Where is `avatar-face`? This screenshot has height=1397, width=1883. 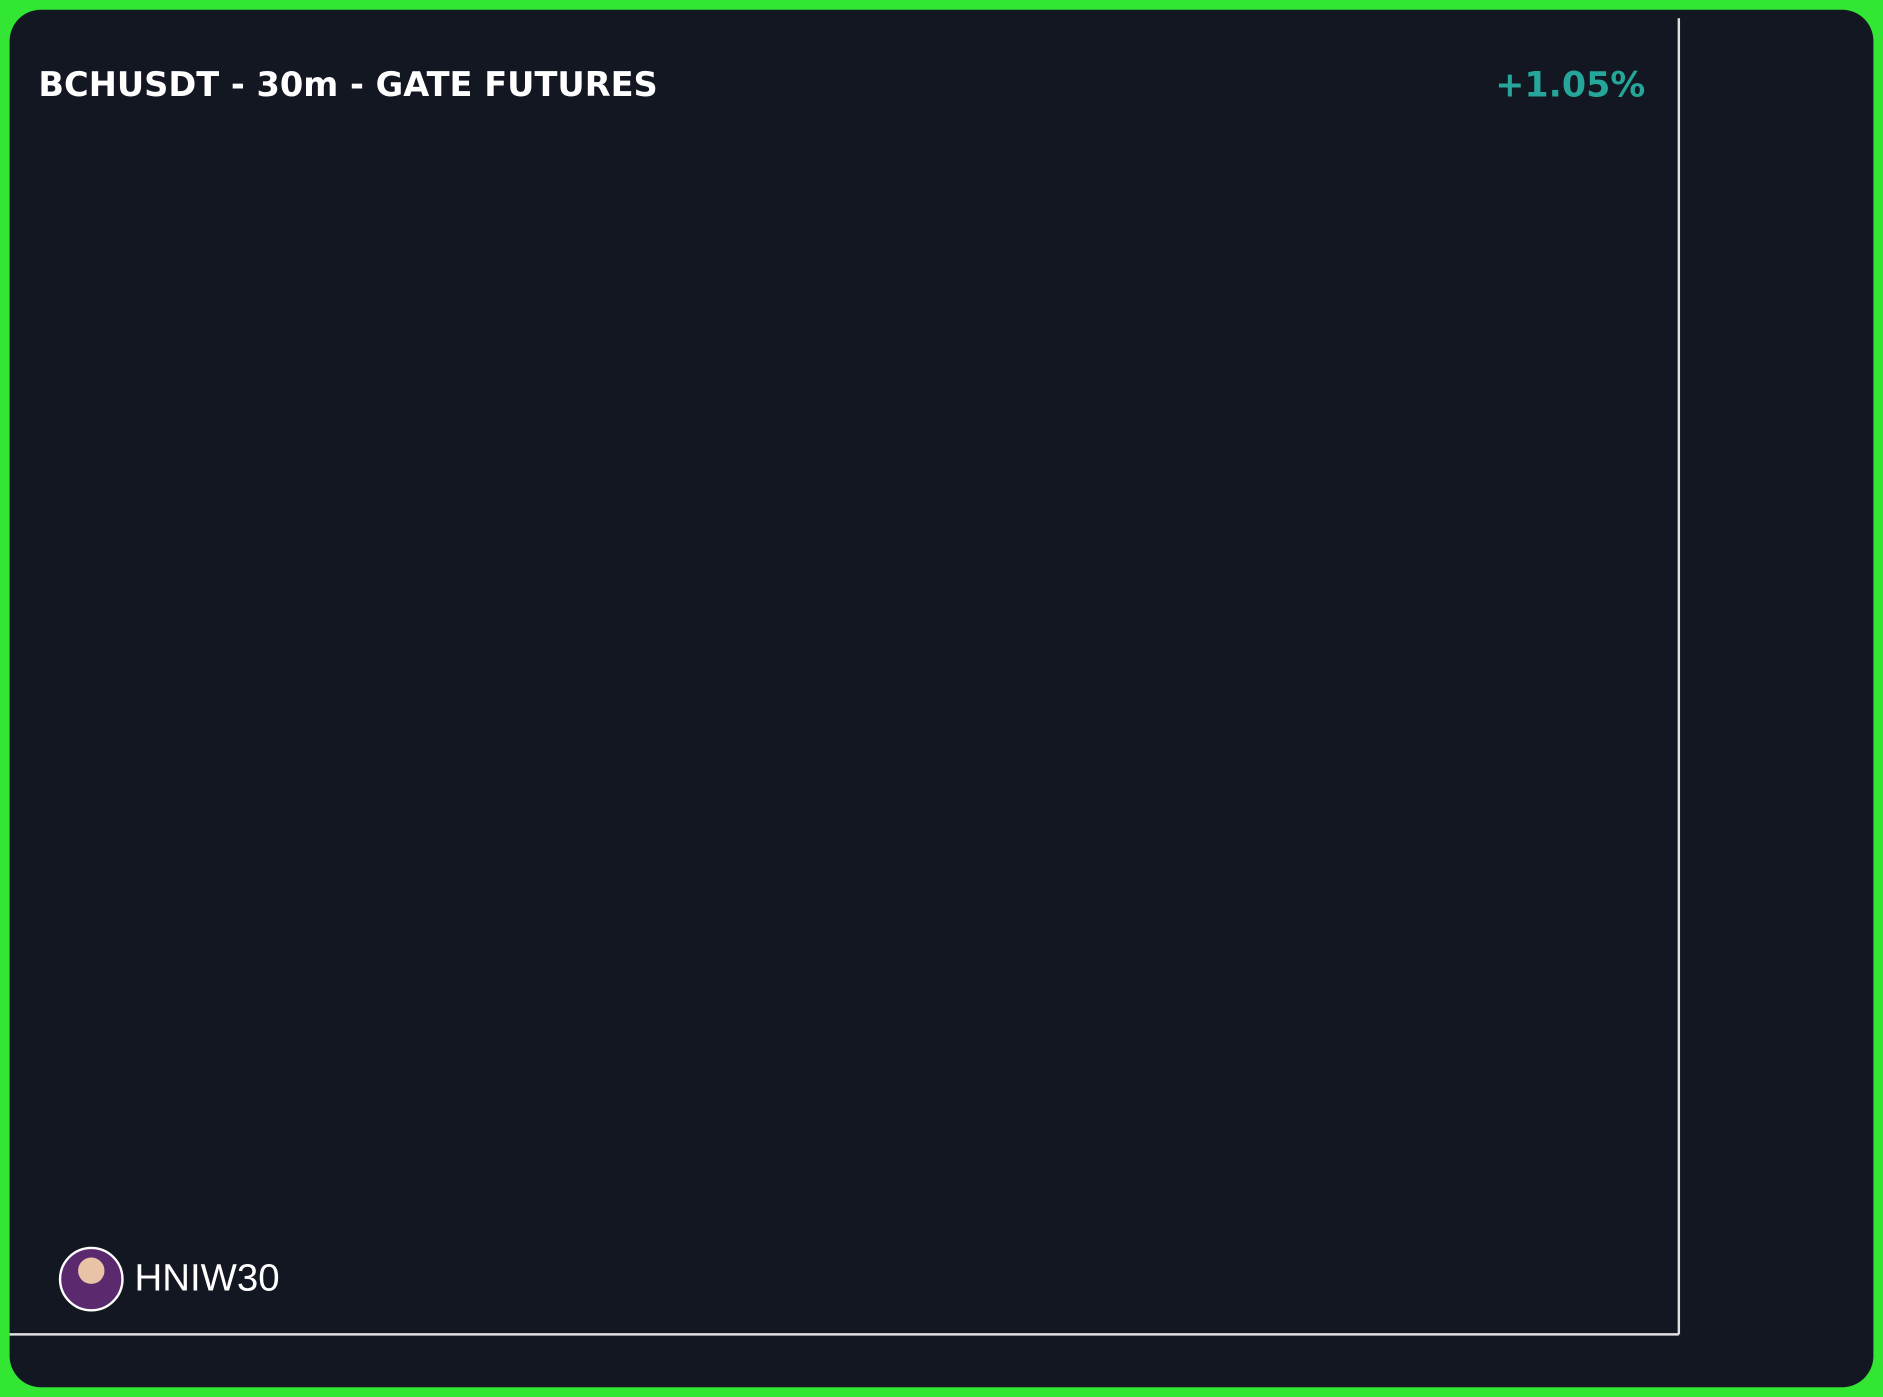 avatar-face is located at coordinates (91, 1270).